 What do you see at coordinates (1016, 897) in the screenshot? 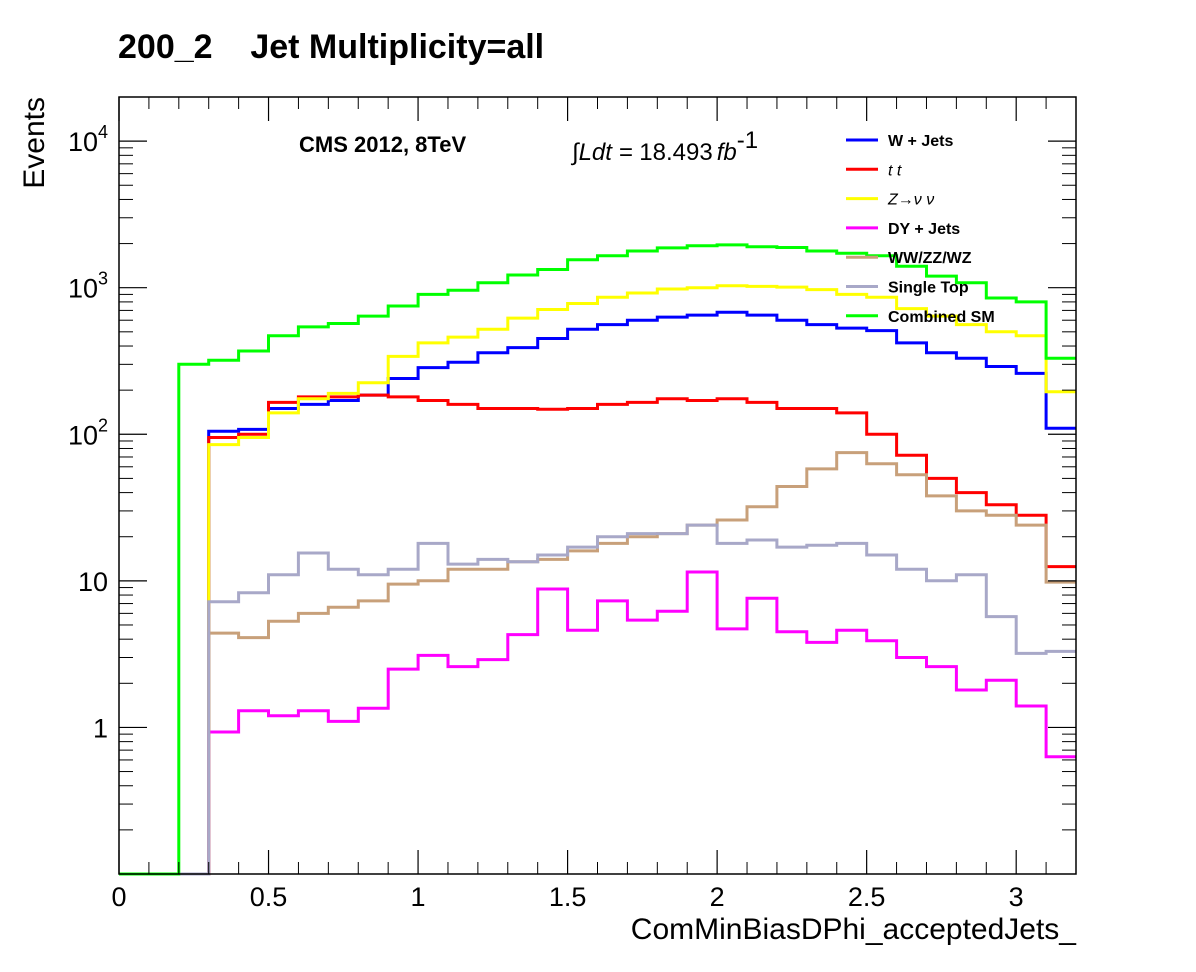
I see `x-tick-label: 3` at bounding box center [1016, 897].